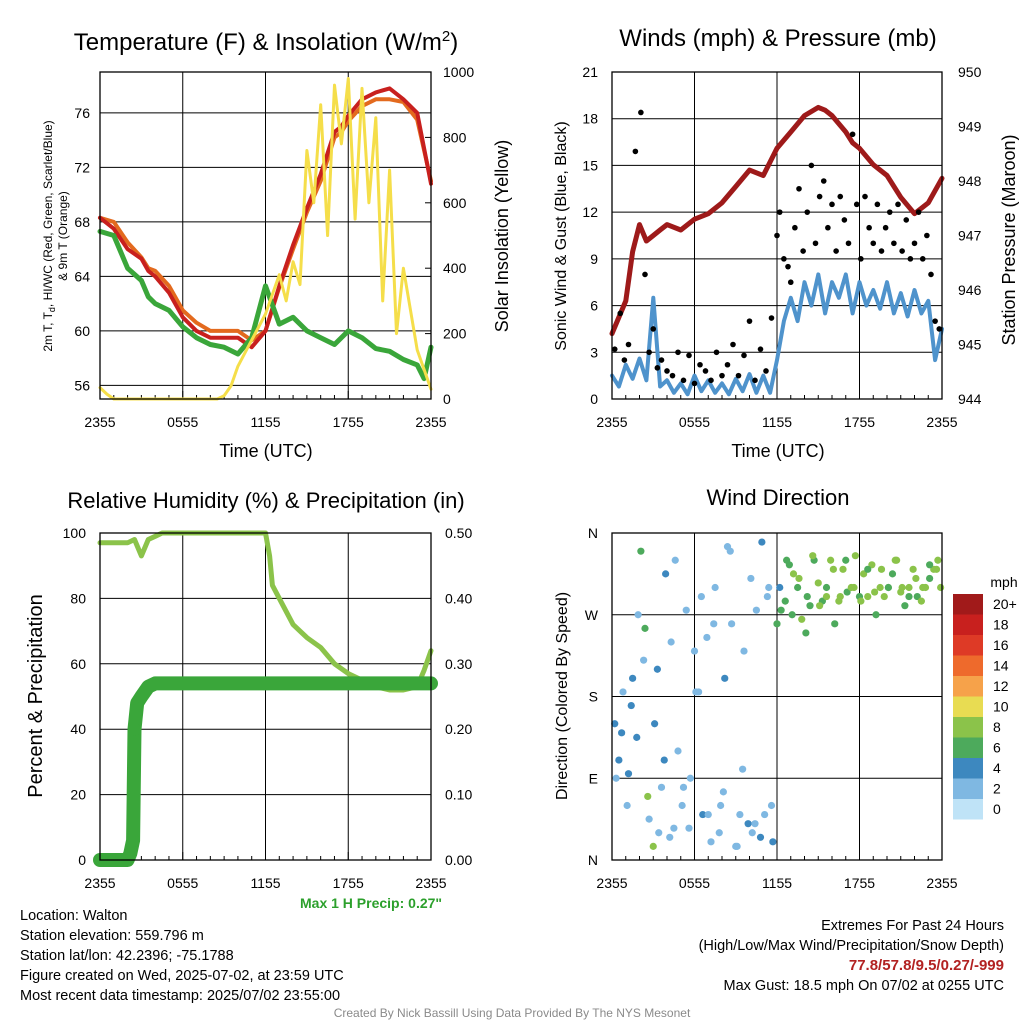 Image resolution: width=1024 pixels, height=1024 pixels. What do you see at coordinates (1001, 686) in the screenshot?
I see `legend-label: 12` at bounding box center [1001, 686].